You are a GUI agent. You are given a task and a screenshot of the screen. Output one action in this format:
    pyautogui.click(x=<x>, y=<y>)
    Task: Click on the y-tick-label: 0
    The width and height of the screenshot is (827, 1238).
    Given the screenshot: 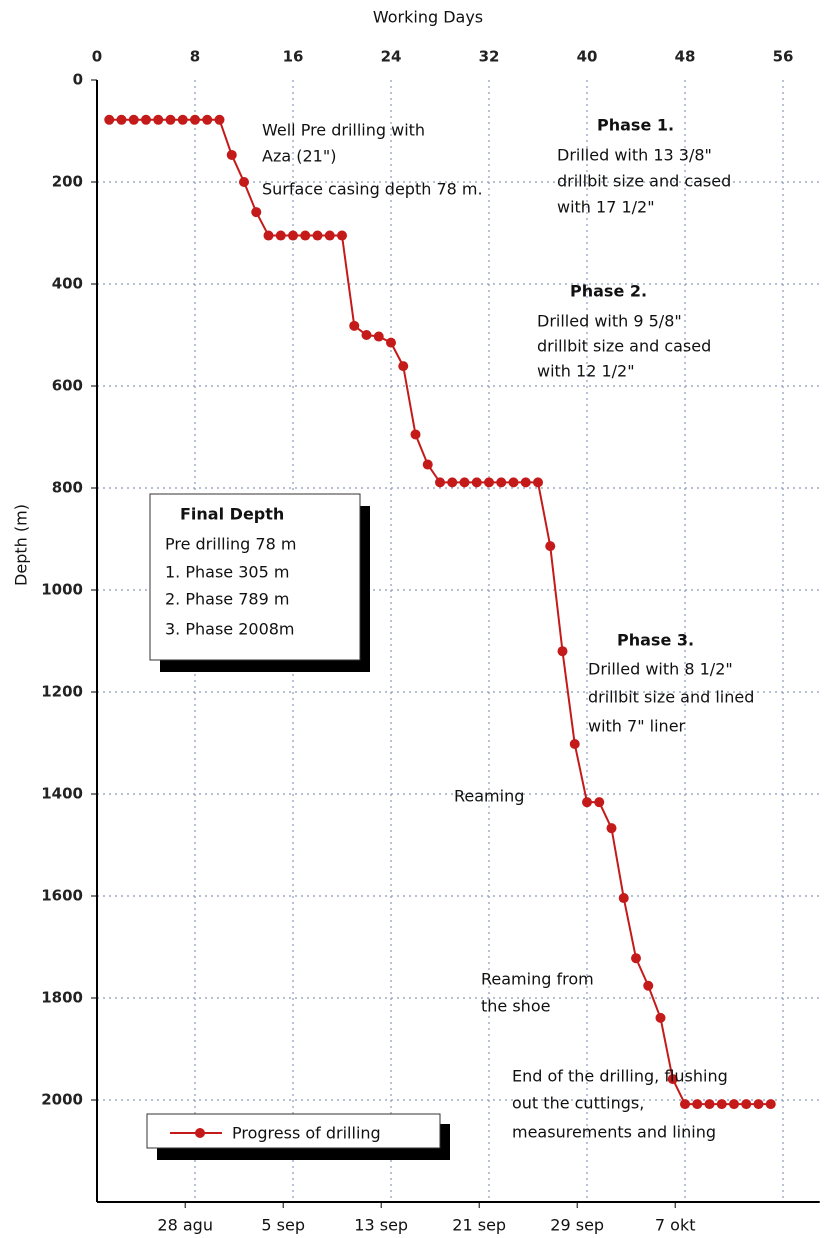 What is the action you would take?
    pyautogui.click(x=78, y=80)
    